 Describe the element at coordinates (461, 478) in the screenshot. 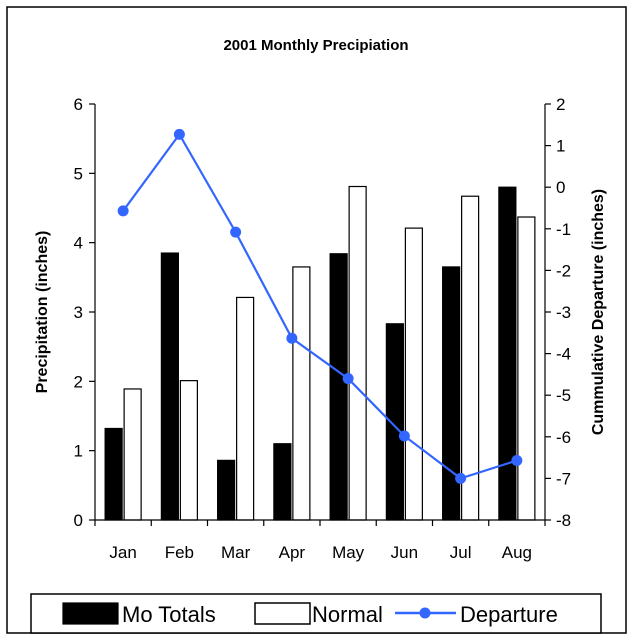

I see `departure-point-jul` at that location.